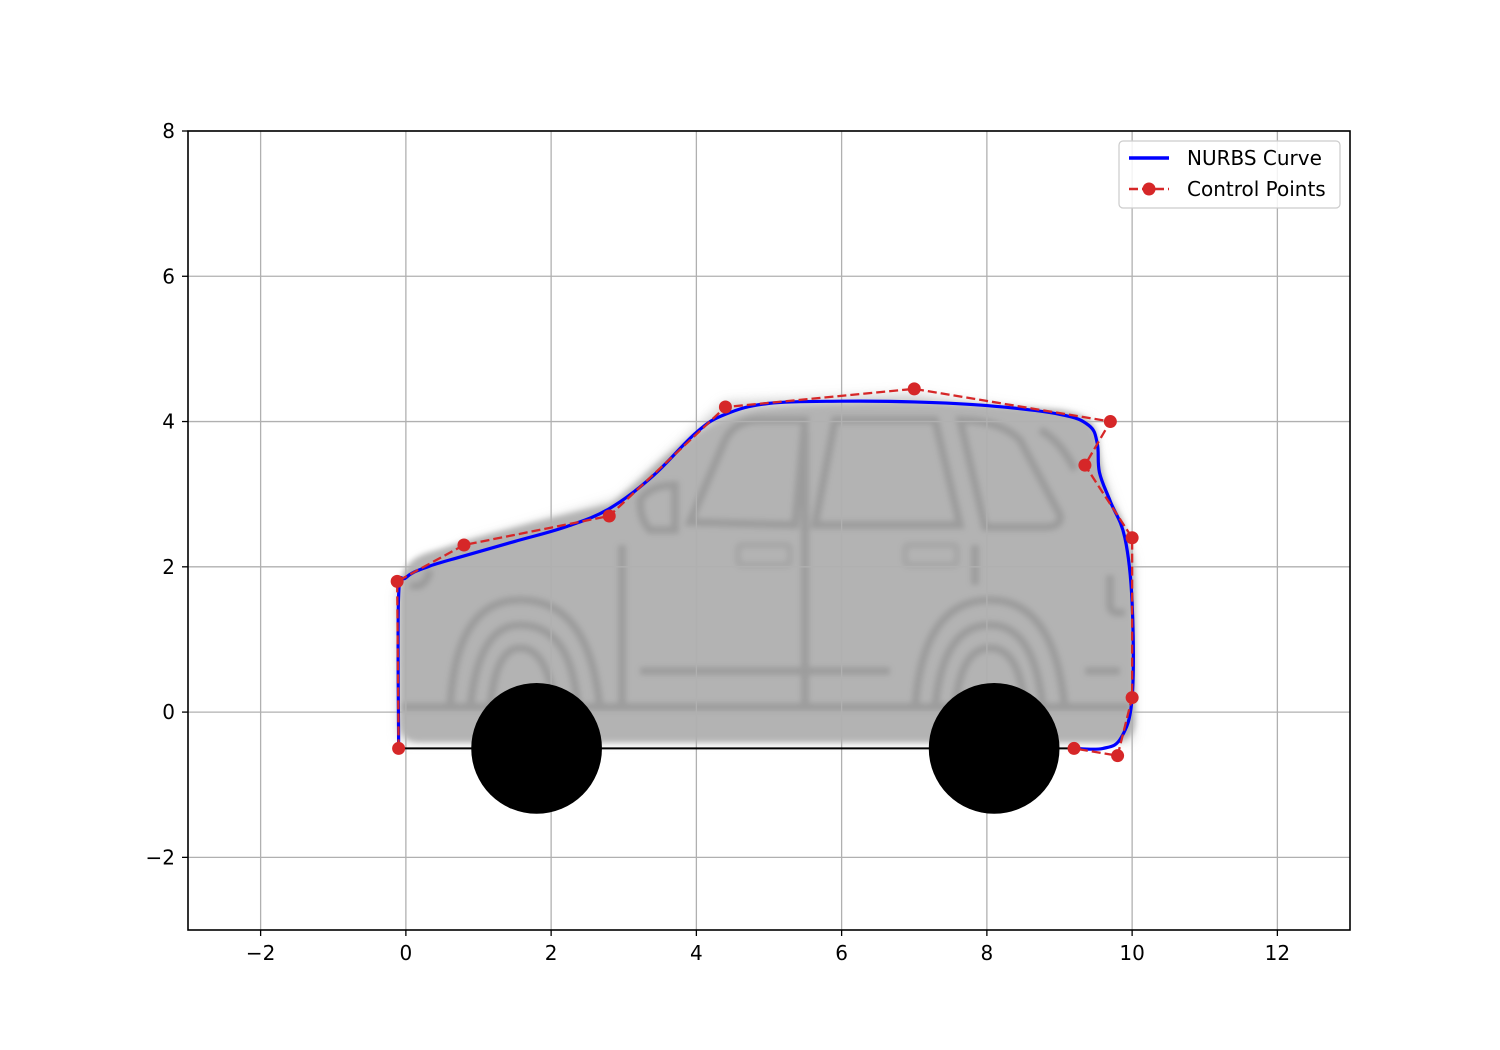 This screenshot has height=1050, width=1500. What do you see at coordinates (1149, 189) in the screenshot?
I see `legend-marker-control` at bounding box center [1149, 189].